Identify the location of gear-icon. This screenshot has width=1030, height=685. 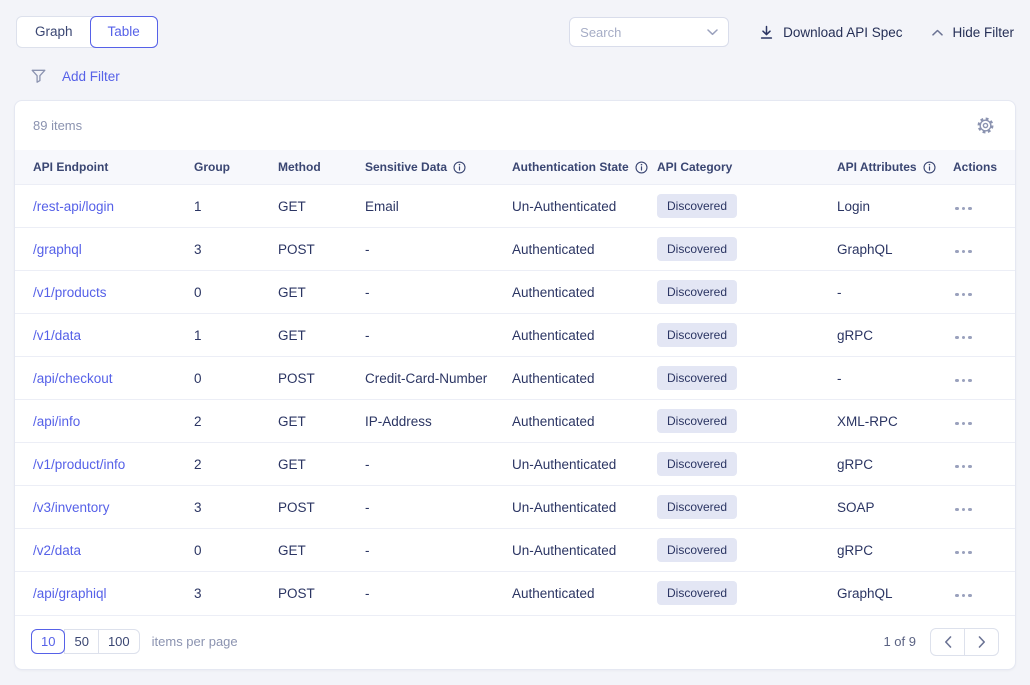
(985, 125).